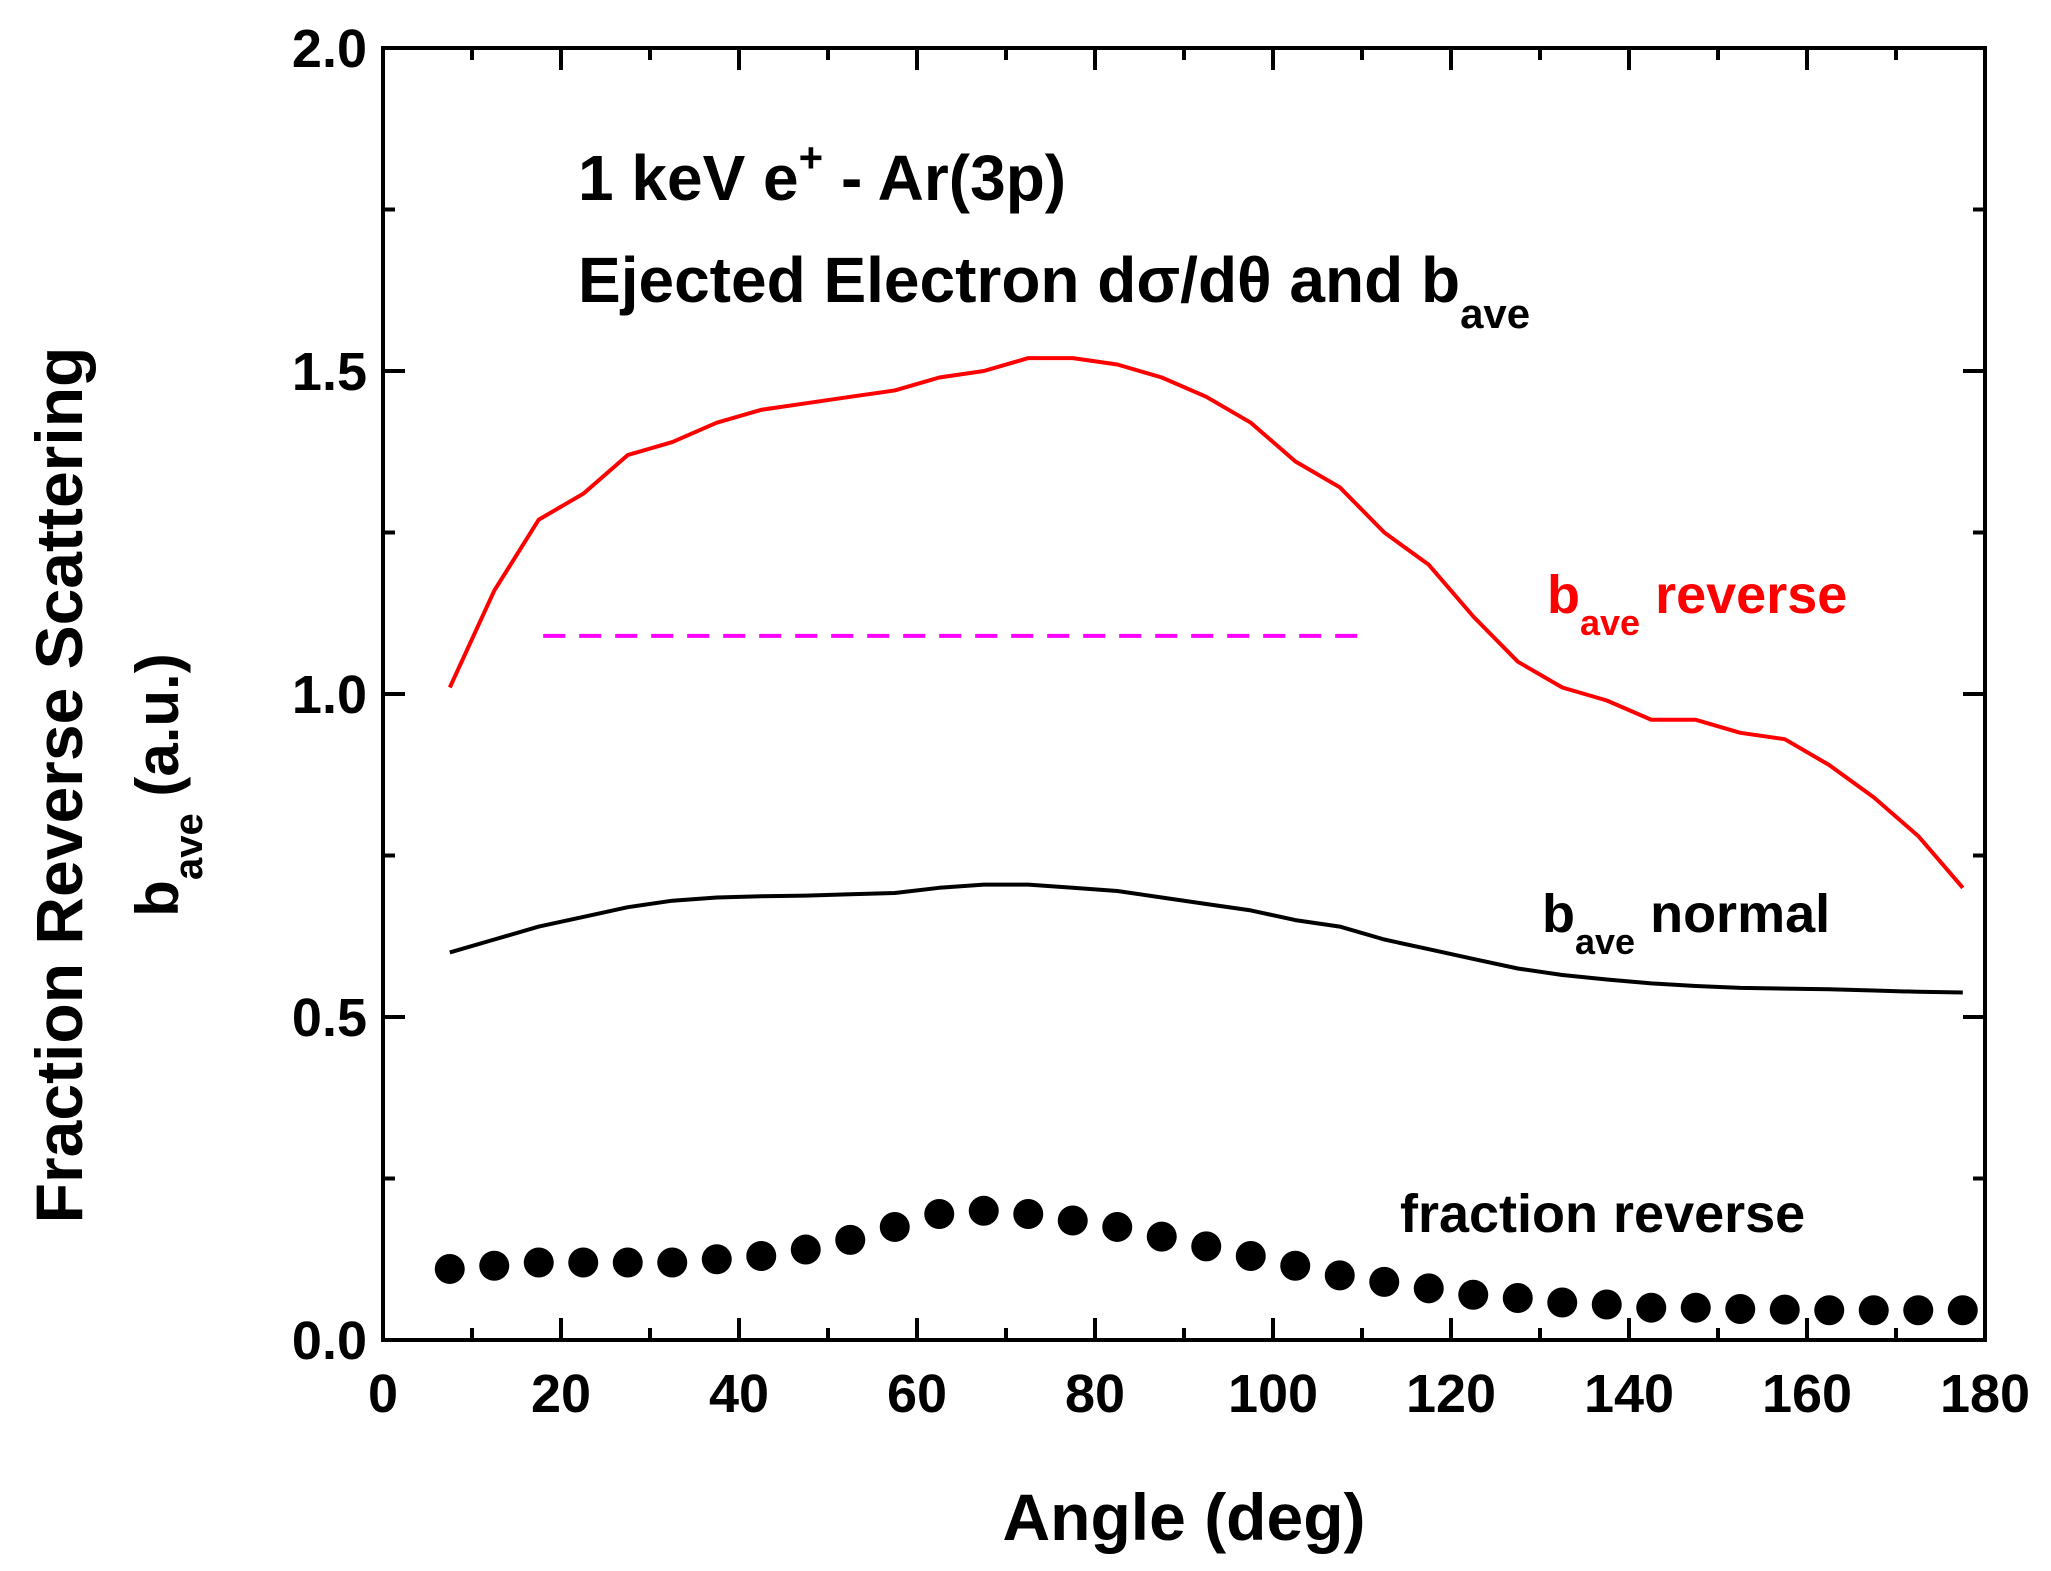  I want to click on x-tick-label: 100, so click(1273, 1394).